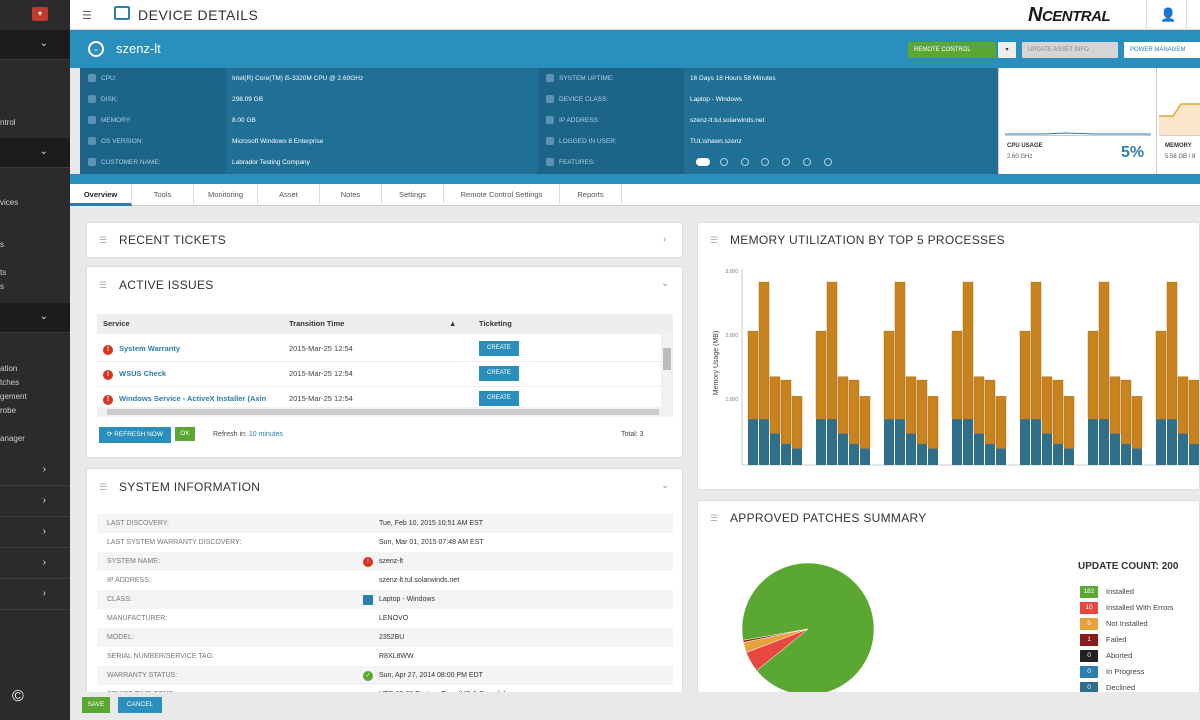 The width and height of the screenshot is (1200, 720). Describe the element at coordinates (289, 195) in the screenshot. I see `tab-asset: Asset` at that location.